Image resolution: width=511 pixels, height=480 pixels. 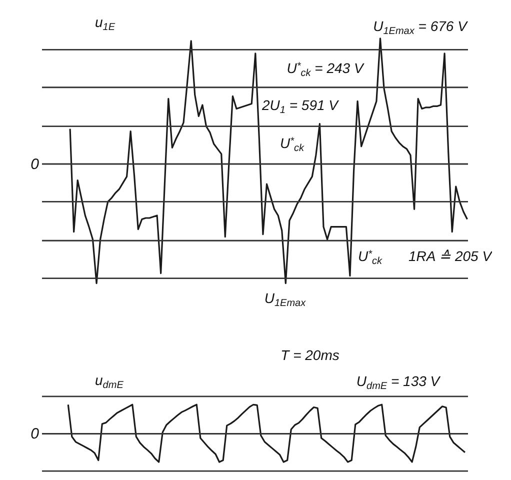 I want to click on text: U$_{1Emax}$ = 676 V, so click(x=421, y=27).